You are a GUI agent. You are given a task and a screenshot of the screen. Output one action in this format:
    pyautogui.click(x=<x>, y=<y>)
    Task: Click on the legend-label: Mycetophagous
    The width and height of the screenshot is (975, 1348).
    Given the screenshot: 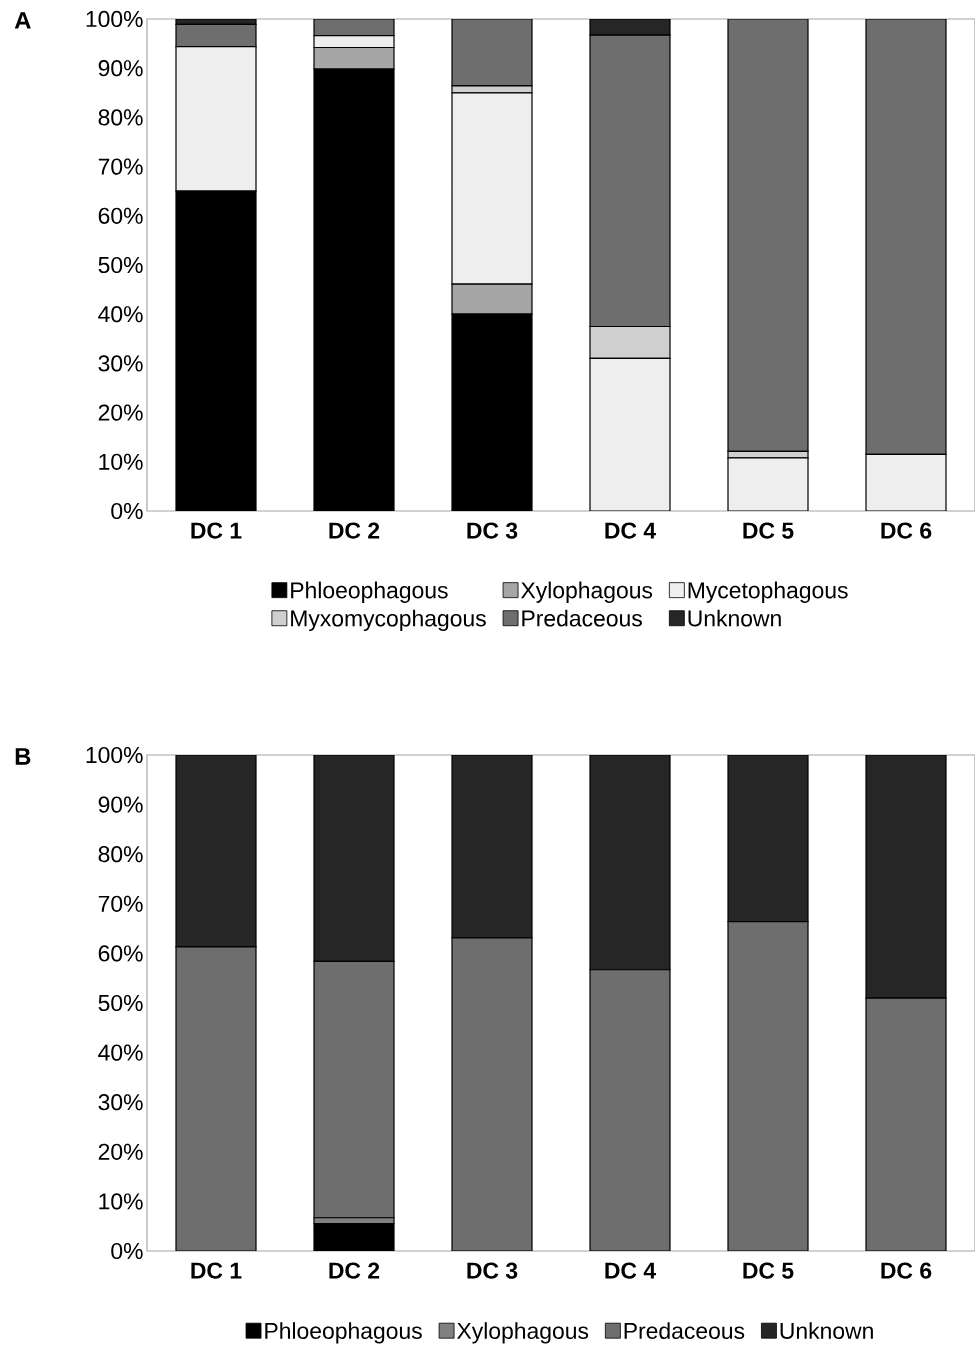 What is the action you would take?
    pyautogui.click(x=768, y=592)
    